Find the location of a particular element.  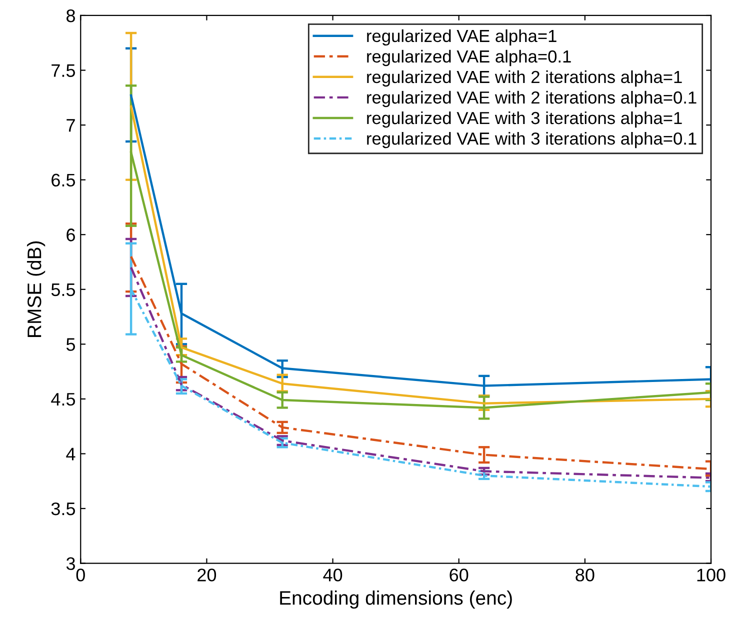

legend-label: regularized VAE alpha=0.1 is located at coordinates (469, 58).